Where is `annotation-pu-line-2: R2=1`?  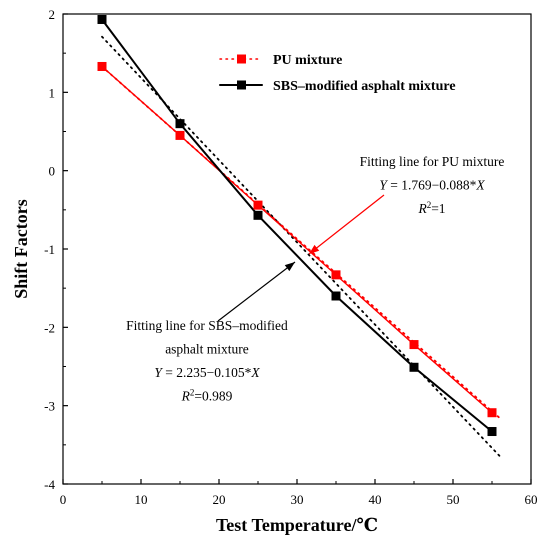 annotation-pu-line-2: R2=1 is located at coordinates (431, 208).